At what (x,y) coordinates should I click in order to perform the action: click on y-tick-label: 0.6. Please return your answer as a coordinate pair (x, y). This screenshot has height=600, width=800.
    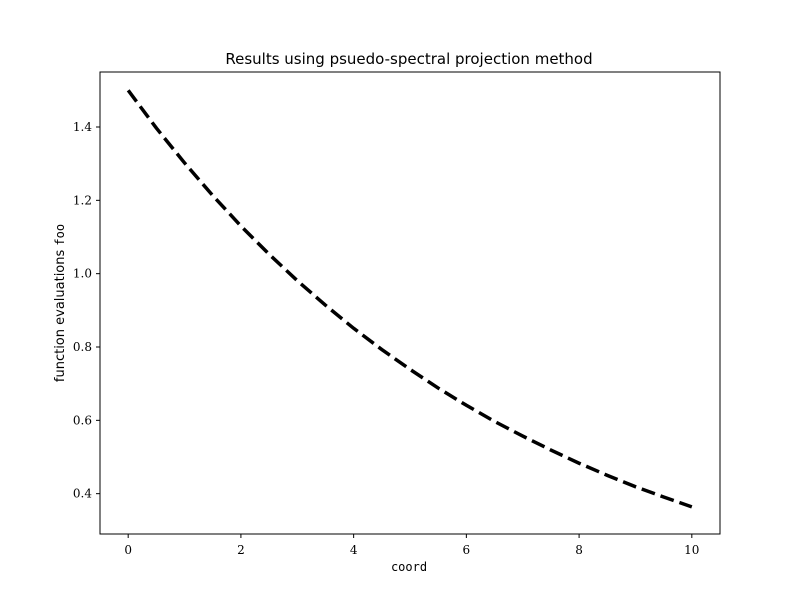
    Looking at the image, I should click on (82, 420).